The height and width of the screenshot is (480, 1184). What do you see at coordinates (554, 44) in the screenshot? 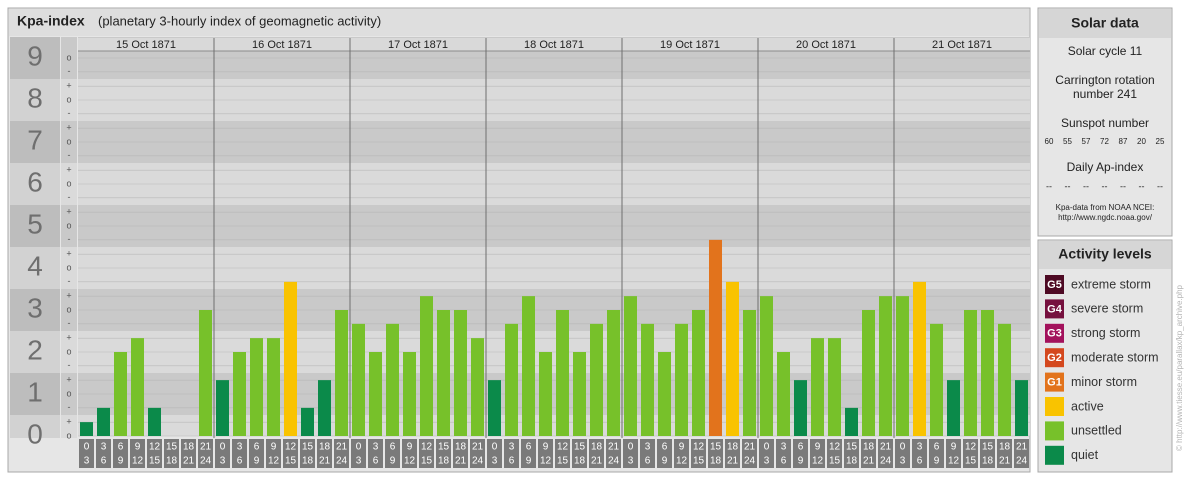
I see `date-header` at bounding box center [554, 44].